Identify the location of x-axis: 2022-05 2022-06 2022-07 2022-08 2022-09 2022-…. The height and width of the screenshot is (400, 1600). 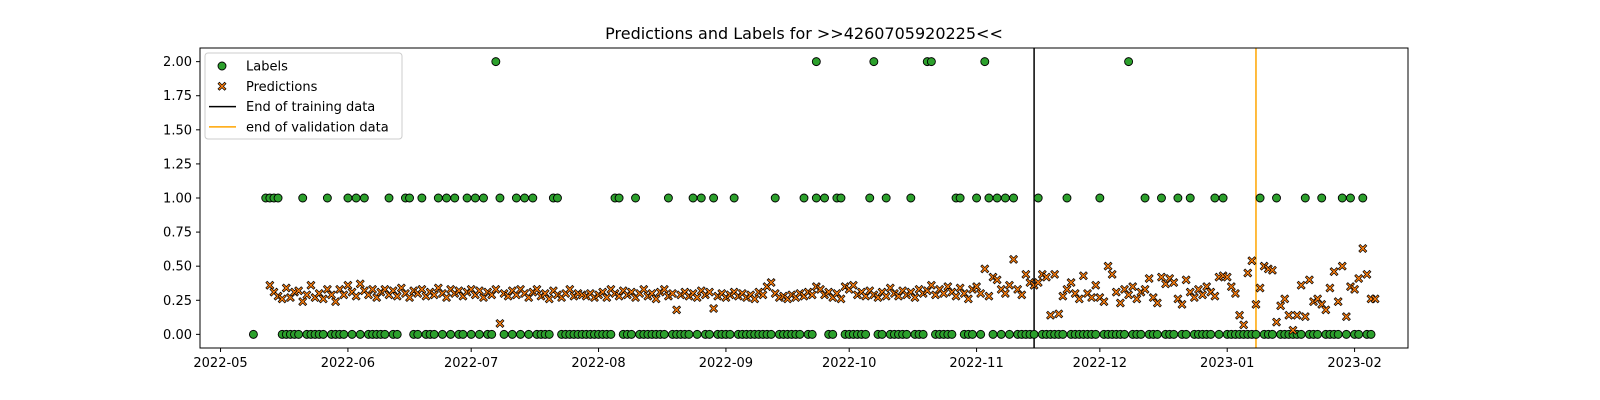
(787, 359).